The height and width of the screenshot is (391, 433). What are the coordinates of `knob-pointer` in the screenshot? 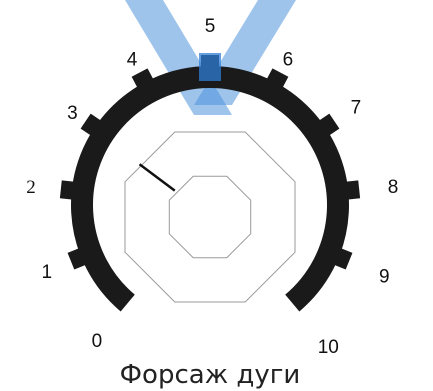 It's located at (157, 177).